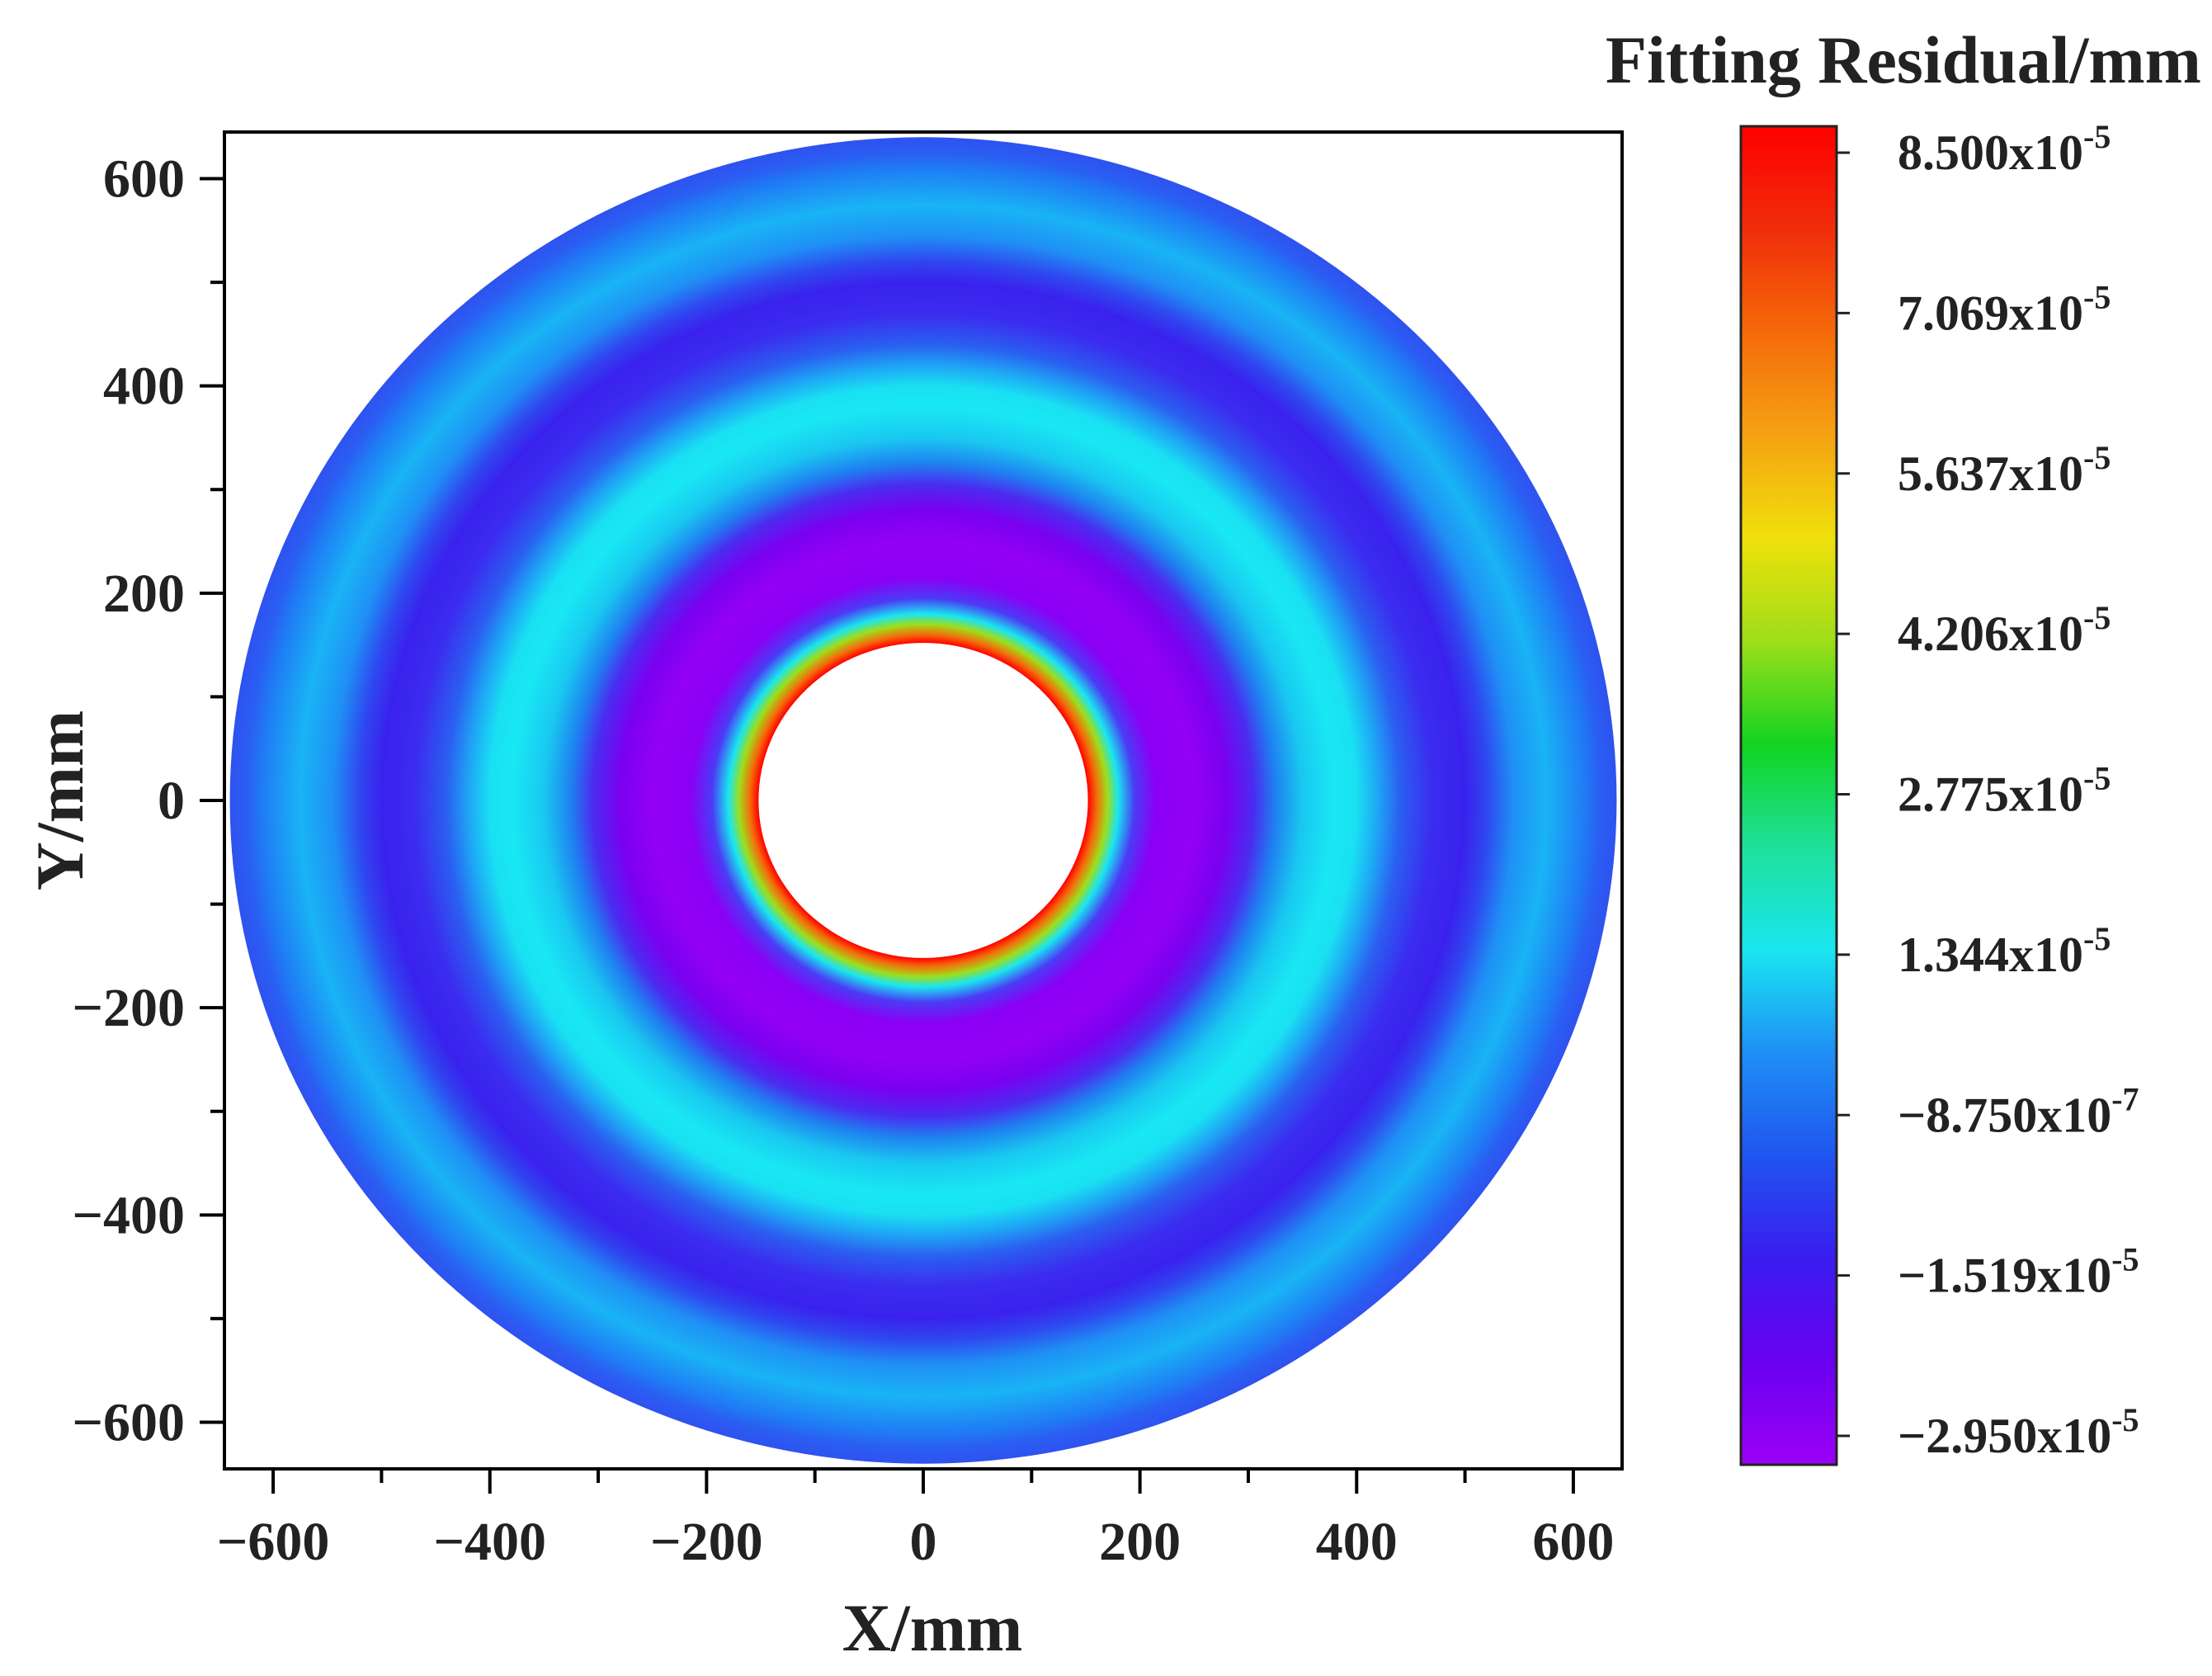 This screenshot has width=2212, height=1676. I want to click on x-axis-ticks: −600 −400 −200 0 200 400 600, so click(915, 1521).